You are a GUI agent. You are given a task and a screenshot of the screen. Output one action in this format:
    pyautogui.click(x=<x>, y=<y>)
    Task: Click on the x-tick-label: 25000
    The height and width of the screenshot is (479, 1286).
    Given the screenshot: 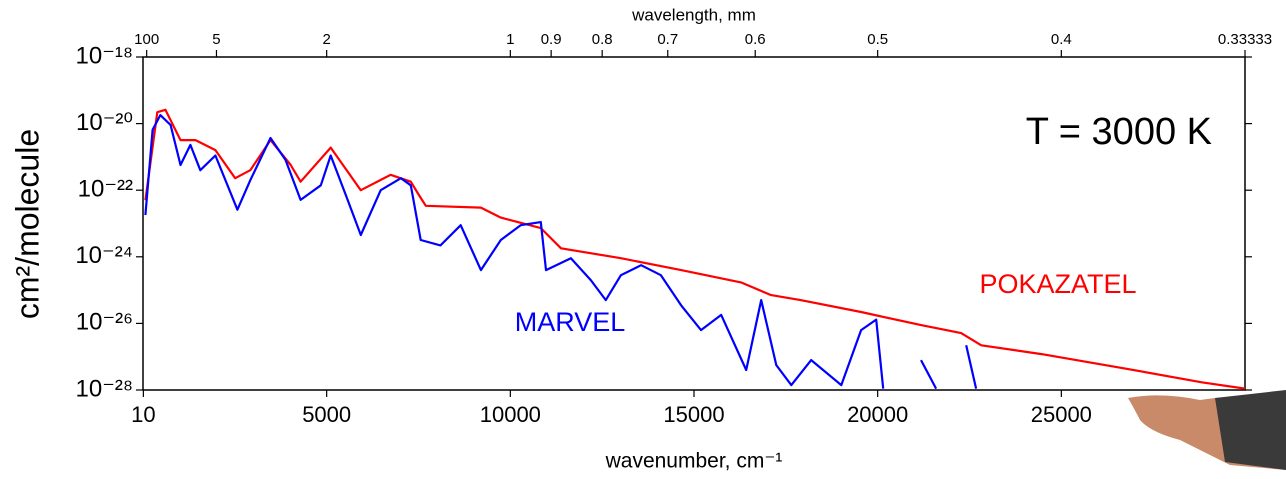 What is the action you would take?
    pyautogui.click(x=1061, y=414)
    